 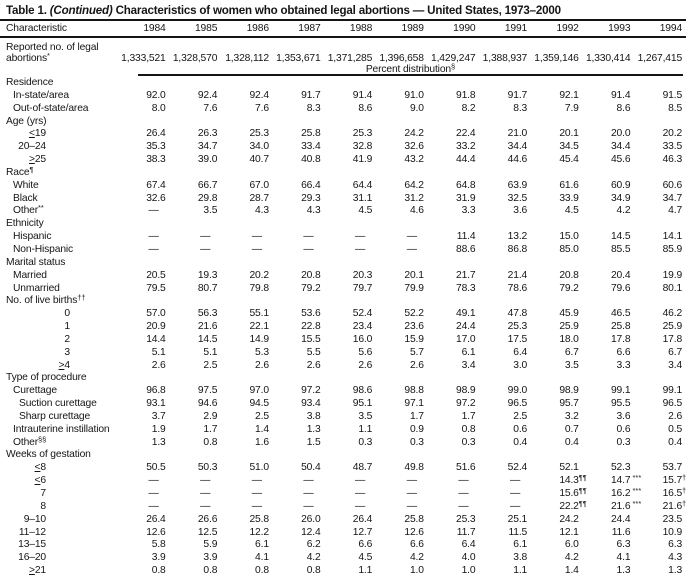 What do you see at coordinates (626, 480) in the screenshot?
I see `data-cell: 14.7 ***` at bounding box center [626, 480].